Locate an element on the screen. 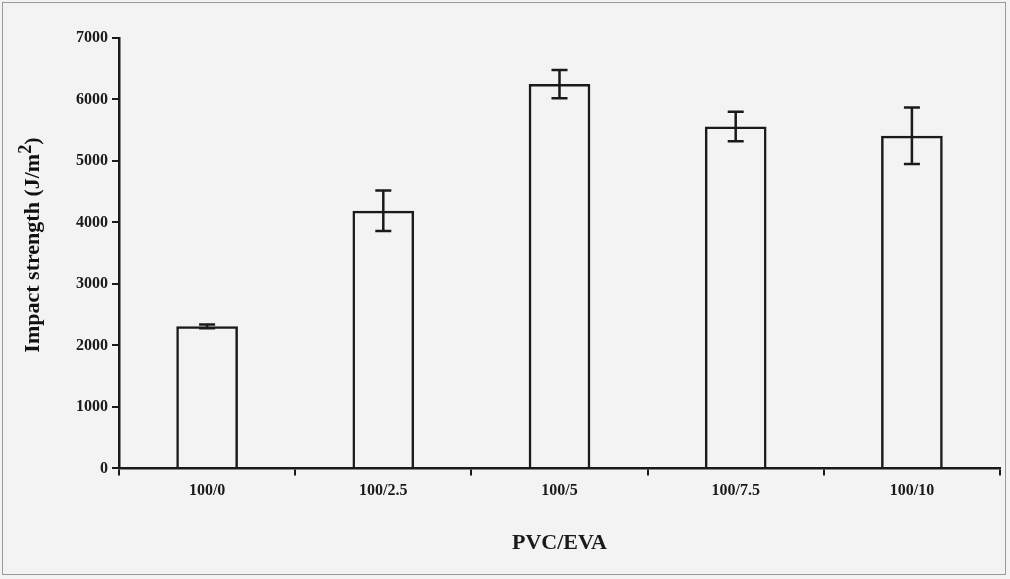 The width and height of the screenshot is (1010, 579). x-tick-label: 100/7.5 is located at coordinates (735, 490).